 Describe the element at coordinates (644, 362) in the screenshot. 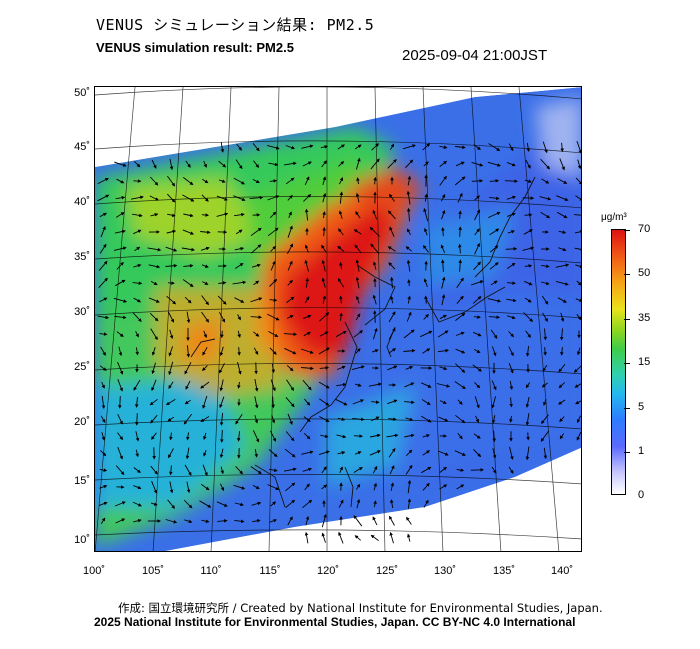

I see `colorbar-label-15: 15` at that location.